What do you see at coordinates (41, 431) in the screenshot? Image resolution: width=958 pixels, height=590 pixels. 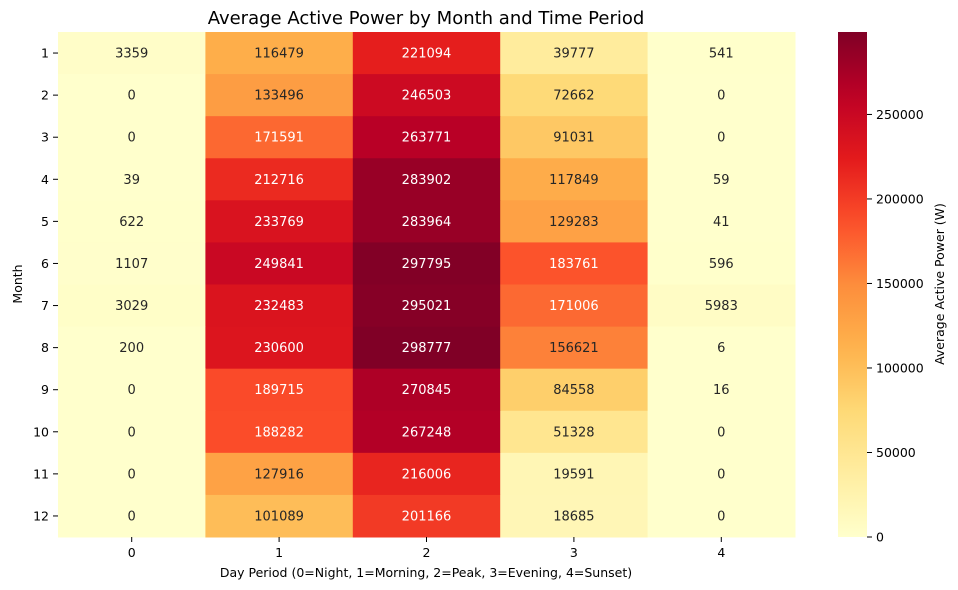 I see `y-tick-label: 10` at bounding box center [41, 431].